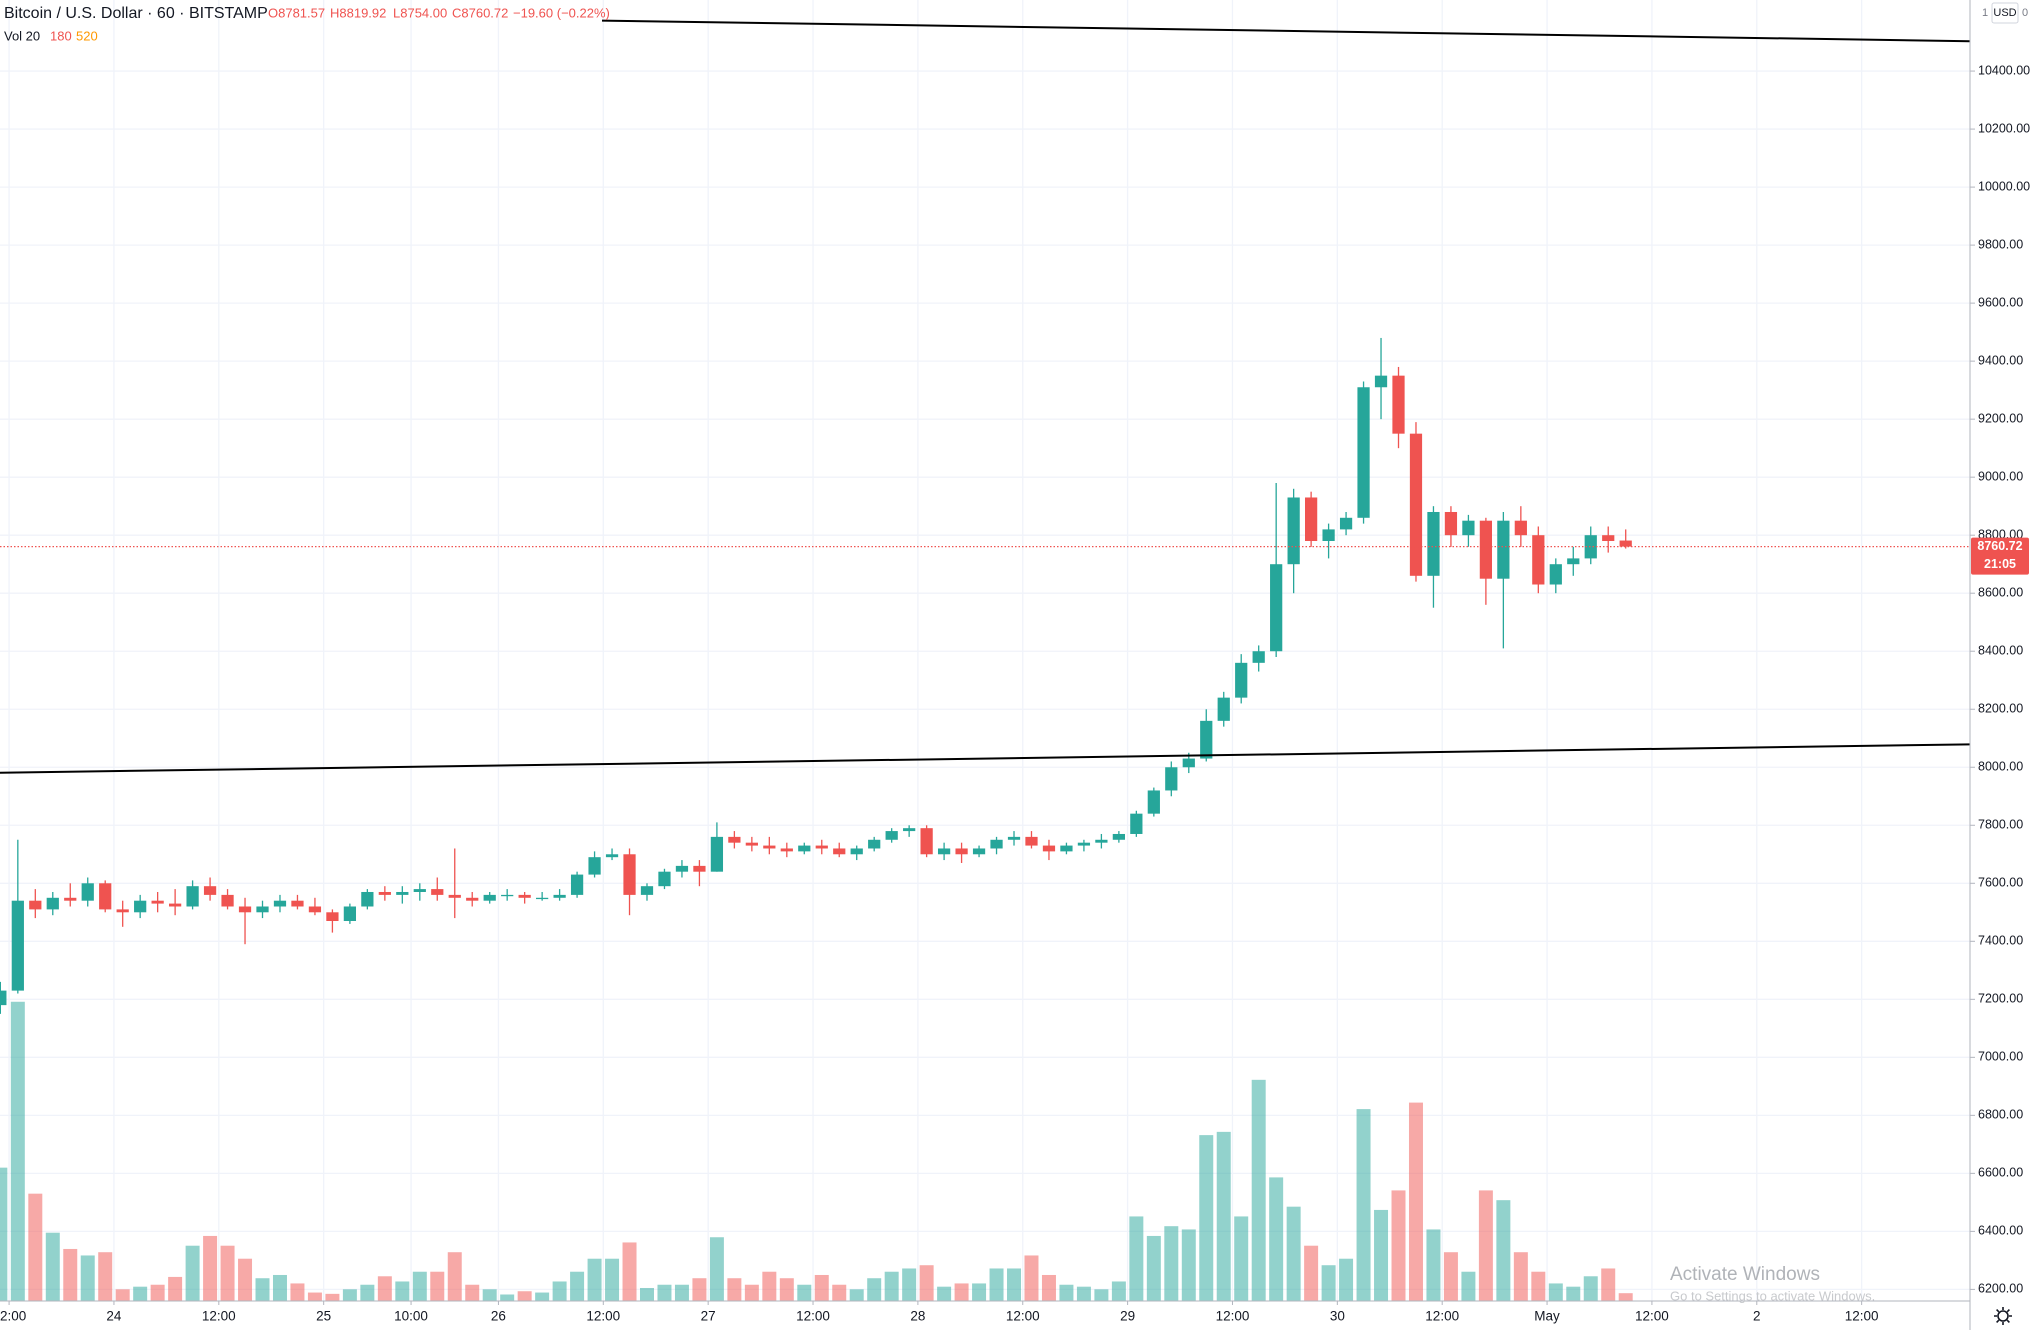  What do you see at coordinates (1127, 1316) in the screenshot?
I see `x-tick-label: 29` at bounding box center [1127, 1316].